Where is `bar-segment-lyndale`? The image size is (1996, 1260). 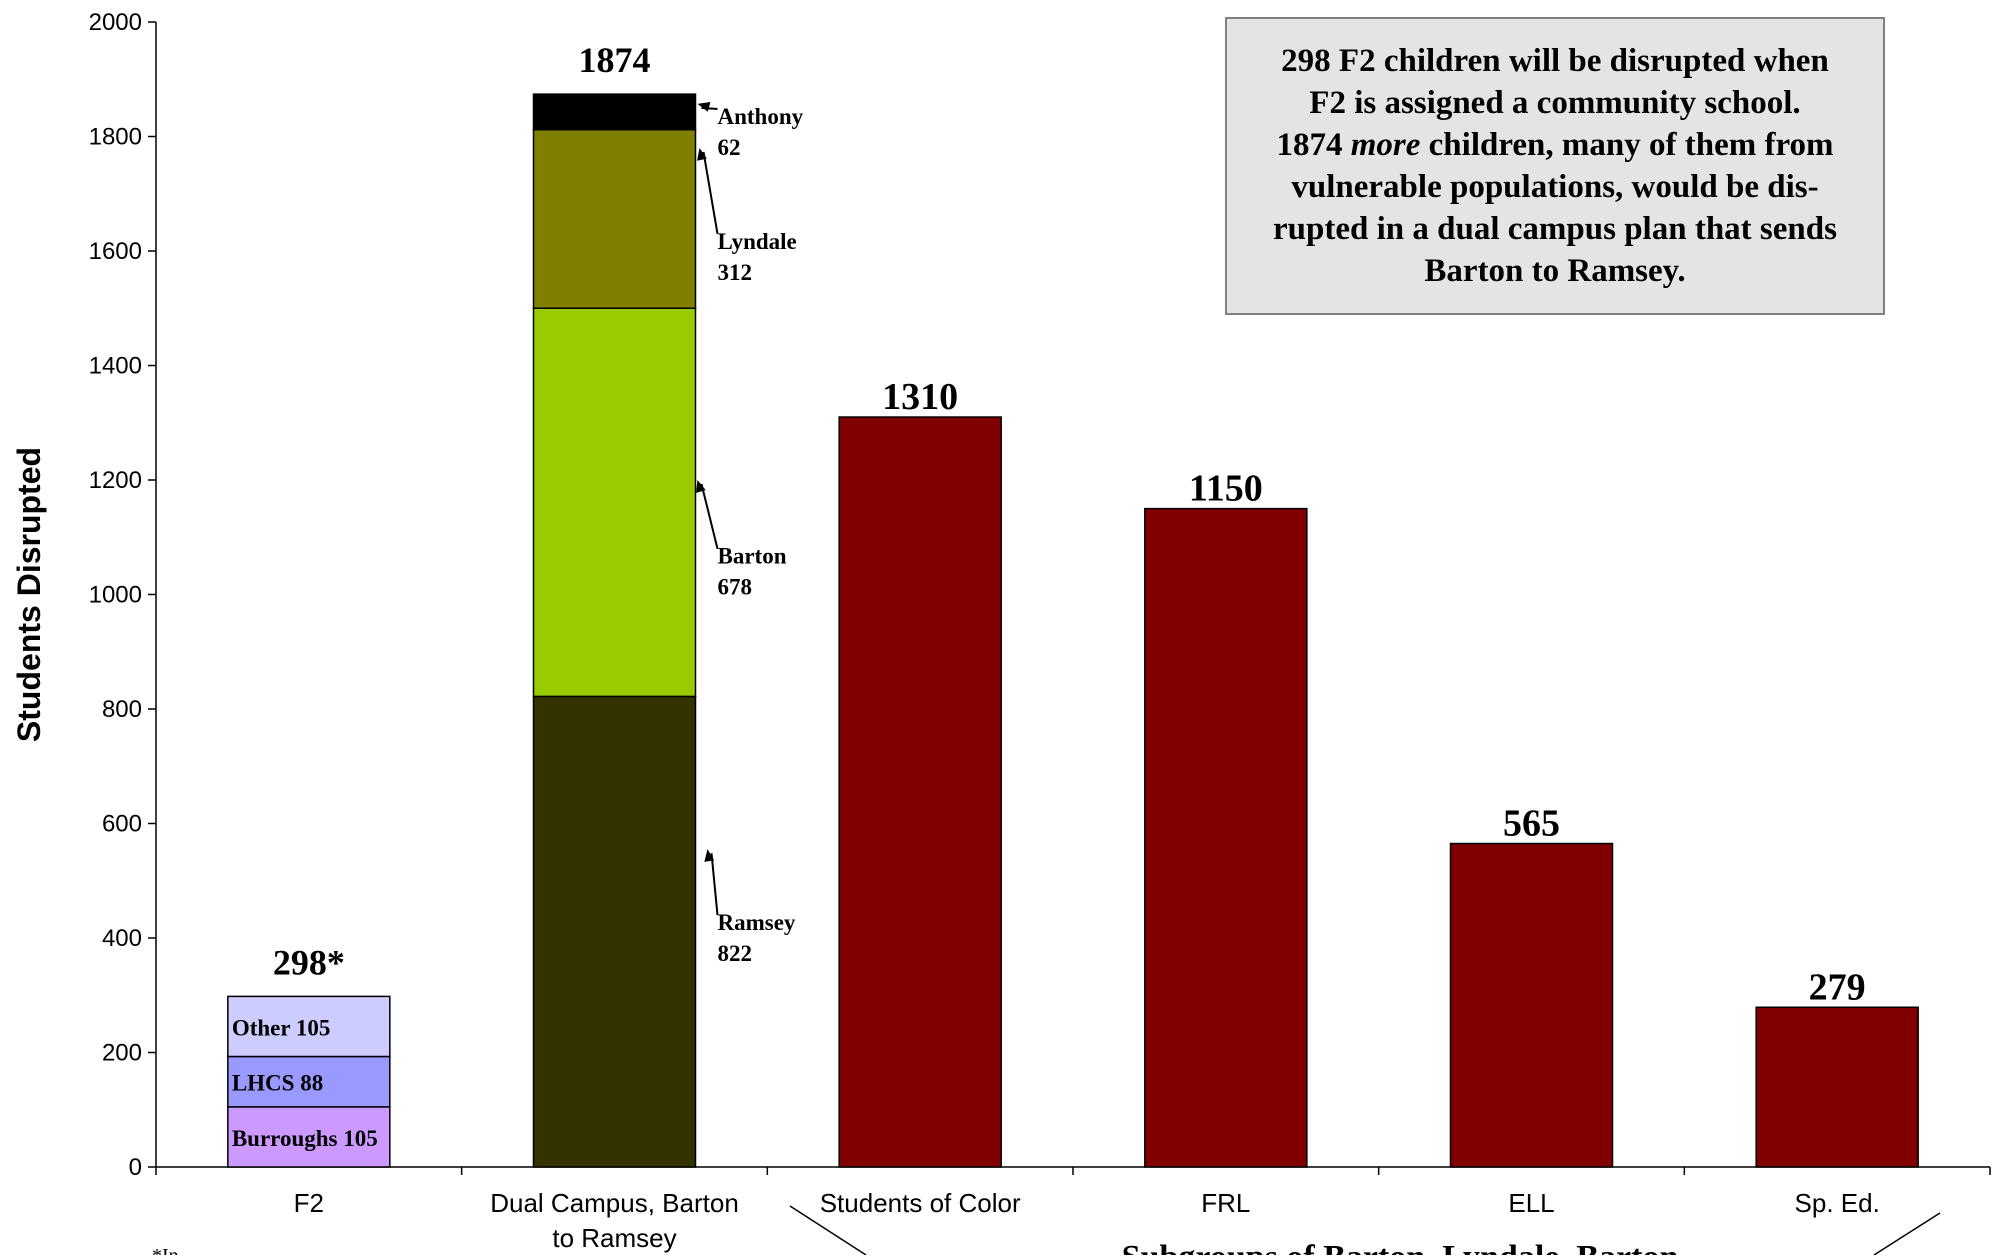
bar-segment-lyndale is located at coordinates (614, 218).